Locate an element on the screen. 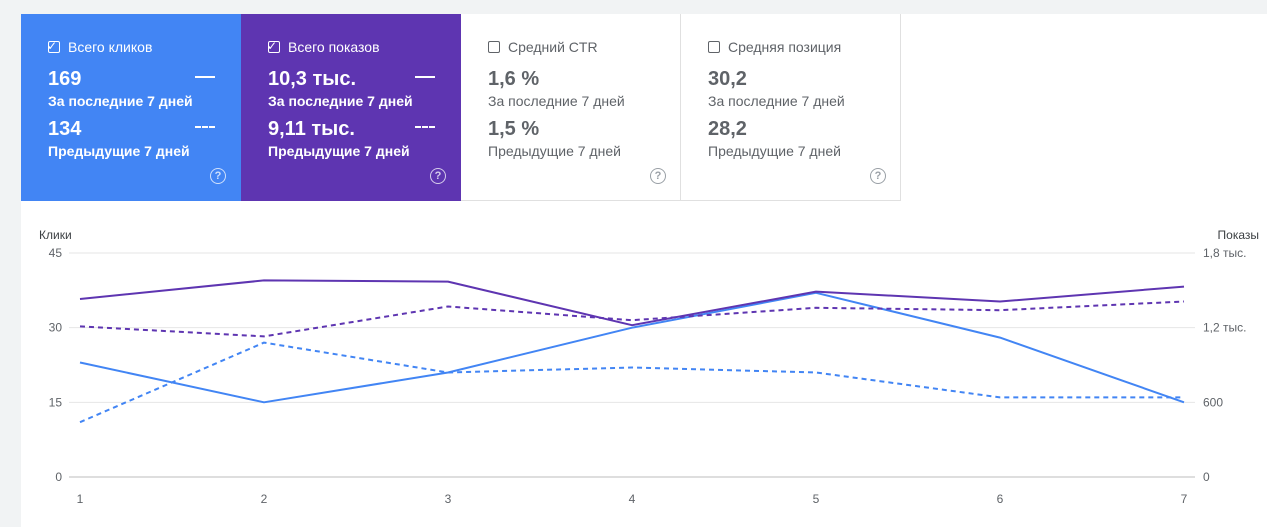 This screenshot has height=527, width=1267. previous-value: 1,5 % is located at coordinates (514, 129).